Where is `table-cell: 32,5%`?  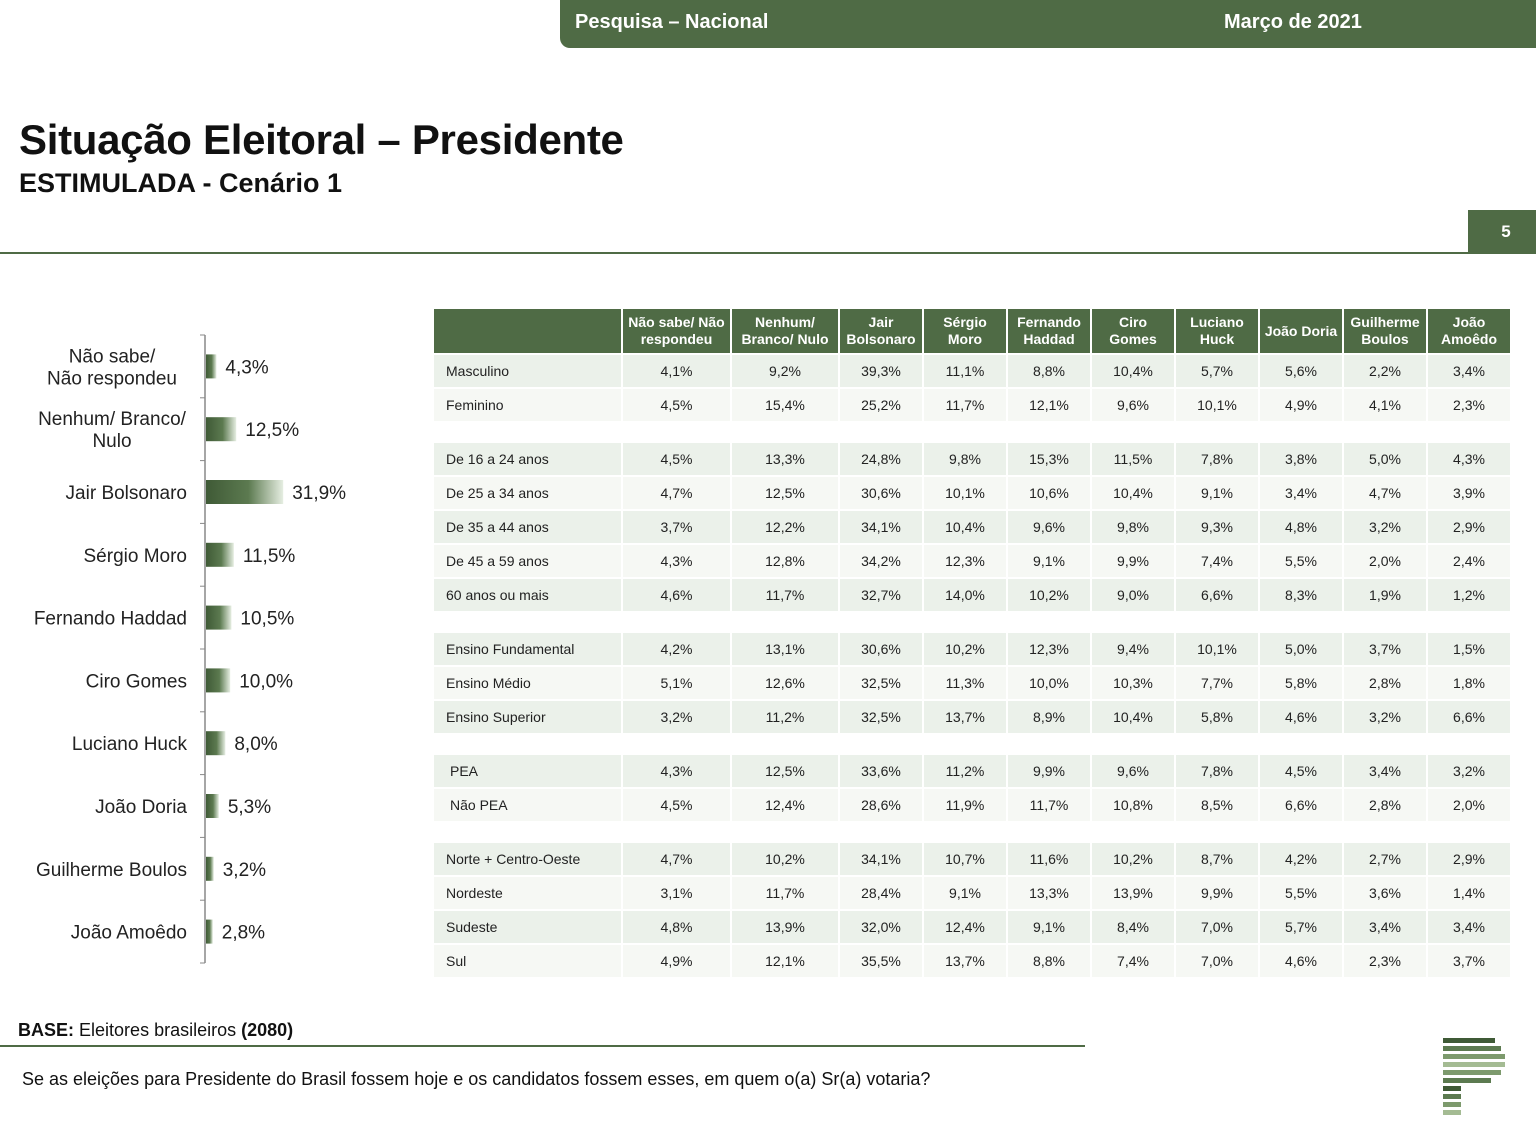 table-cell: 32,5% is located at coordinates (881, 683).